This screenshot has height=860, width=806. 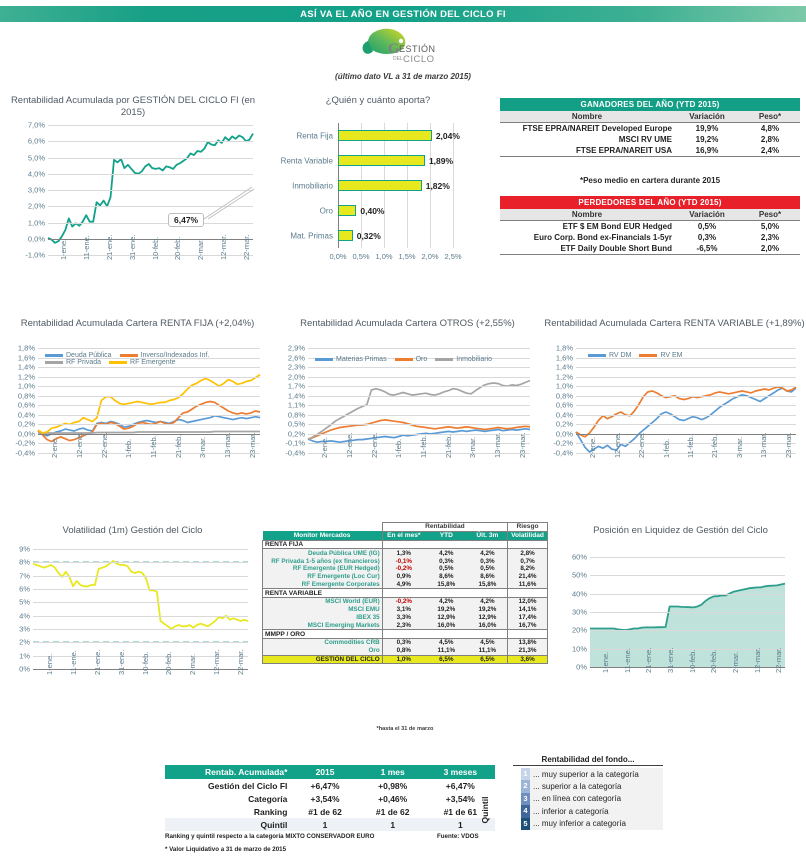 What do you see at coordinates (463, 359) in the screenshot?
I see `legend-item: Inmobiliario` at bounding box center [463, 359].